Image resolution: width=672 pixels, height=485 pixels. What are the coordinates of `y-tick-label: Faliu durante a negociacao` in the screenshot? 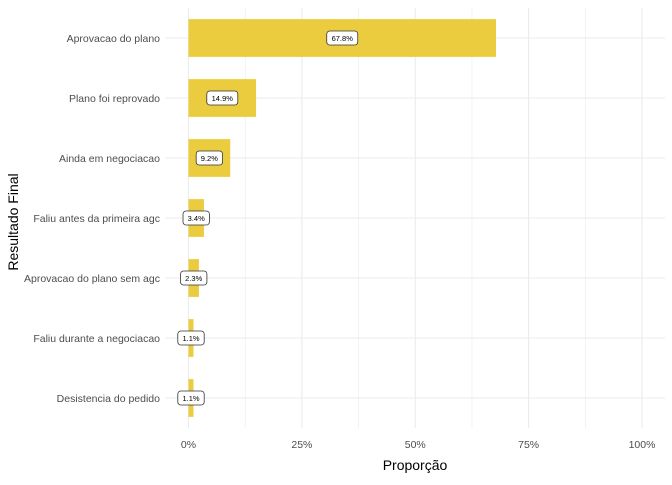 It's located at (96, 339).